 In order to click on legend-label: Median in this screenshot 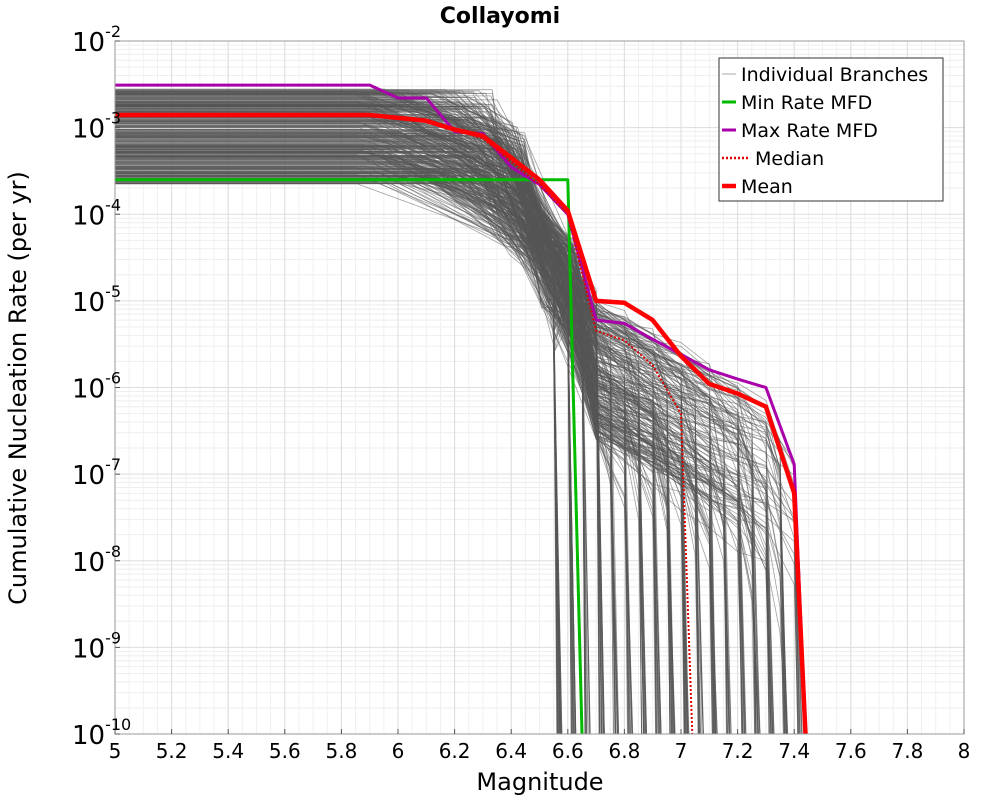, I will do `click(789, 159)`.